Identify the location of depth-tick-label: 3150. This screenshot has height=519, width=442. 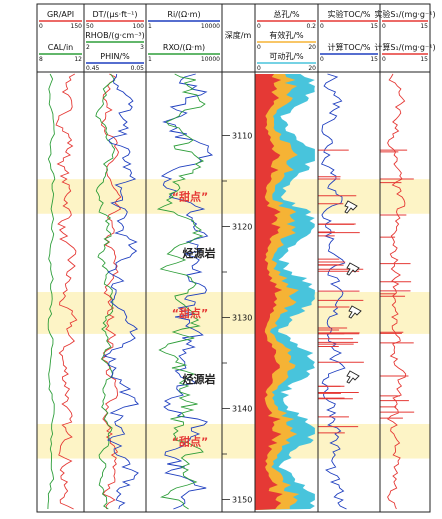
(242, 500).